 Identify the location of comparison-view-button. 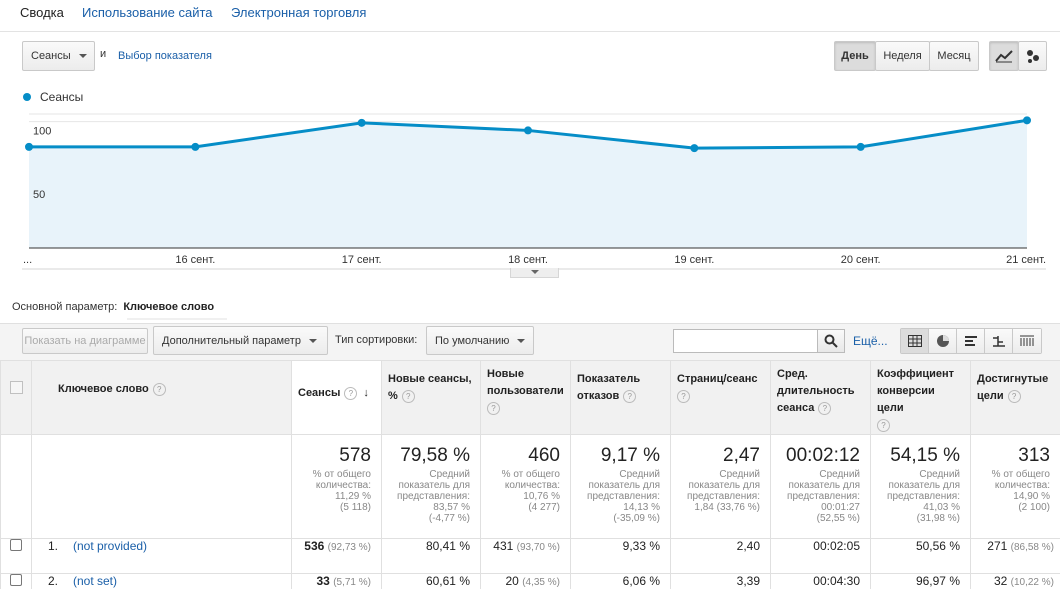
(999, 341).